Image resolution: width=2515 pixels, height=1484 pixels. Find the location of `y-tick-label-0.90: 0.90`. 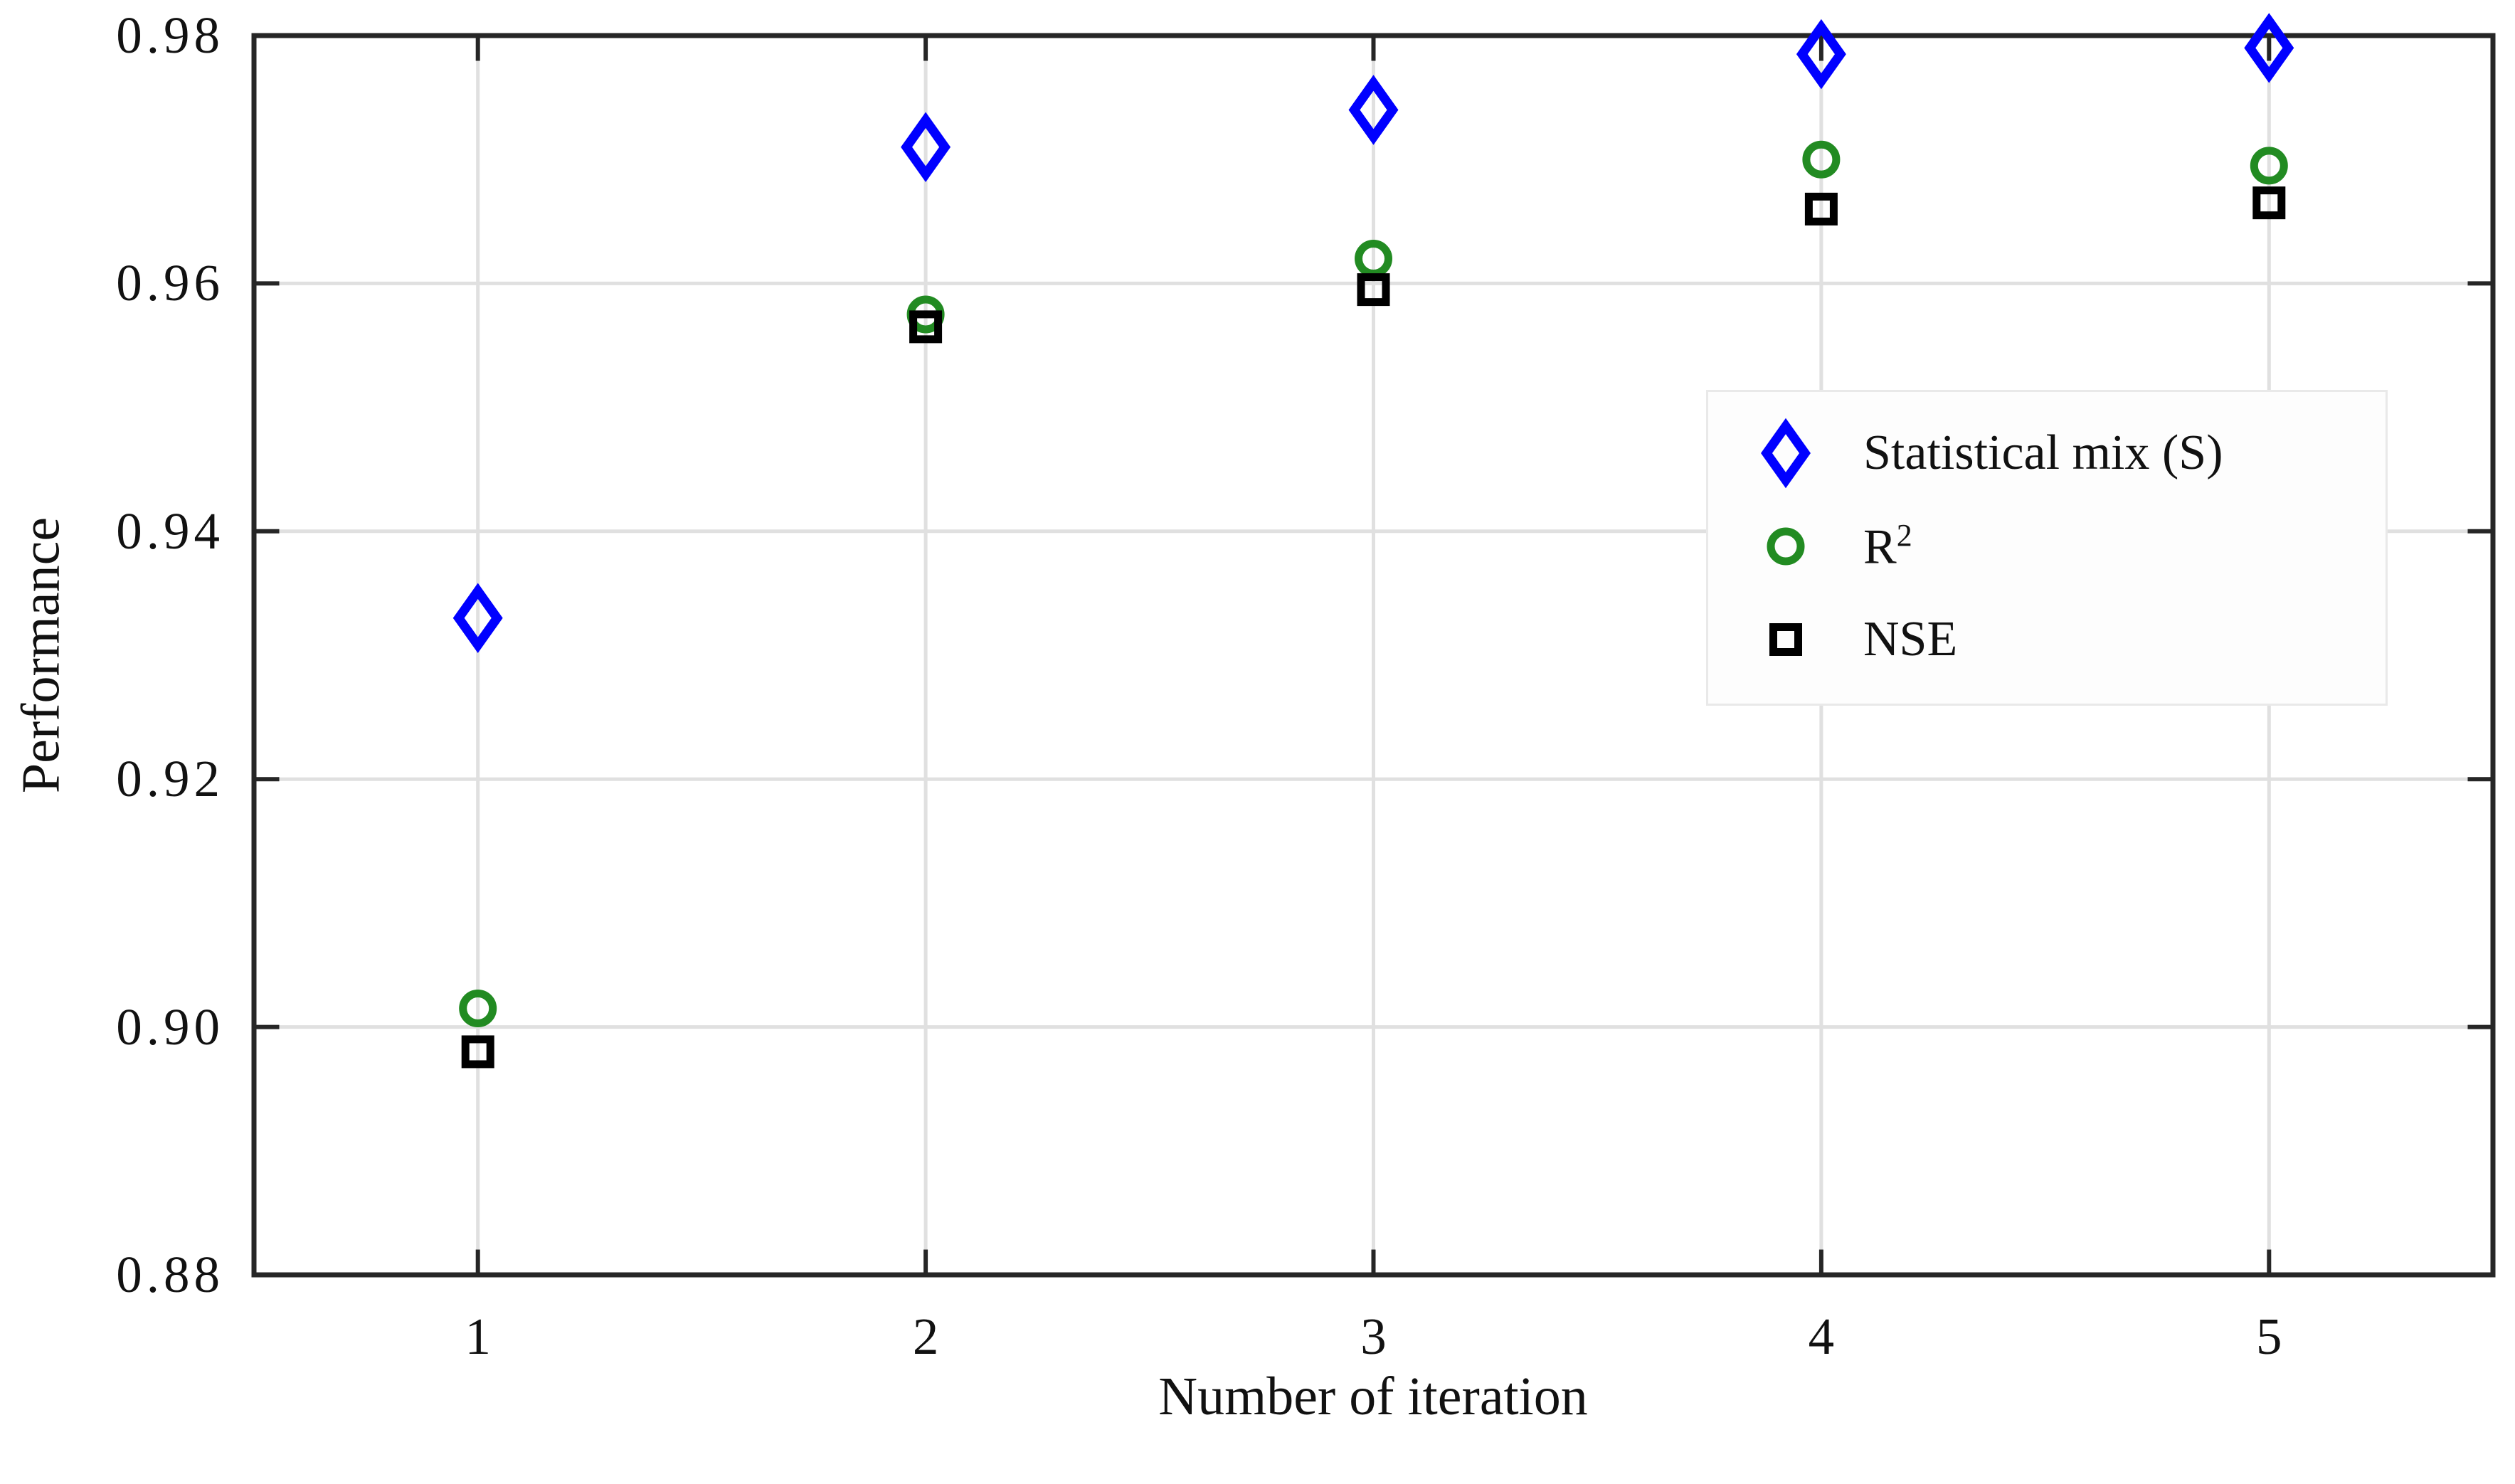

y-tick-label-0.90: 0.90 is located at coordinates (170, 1026).